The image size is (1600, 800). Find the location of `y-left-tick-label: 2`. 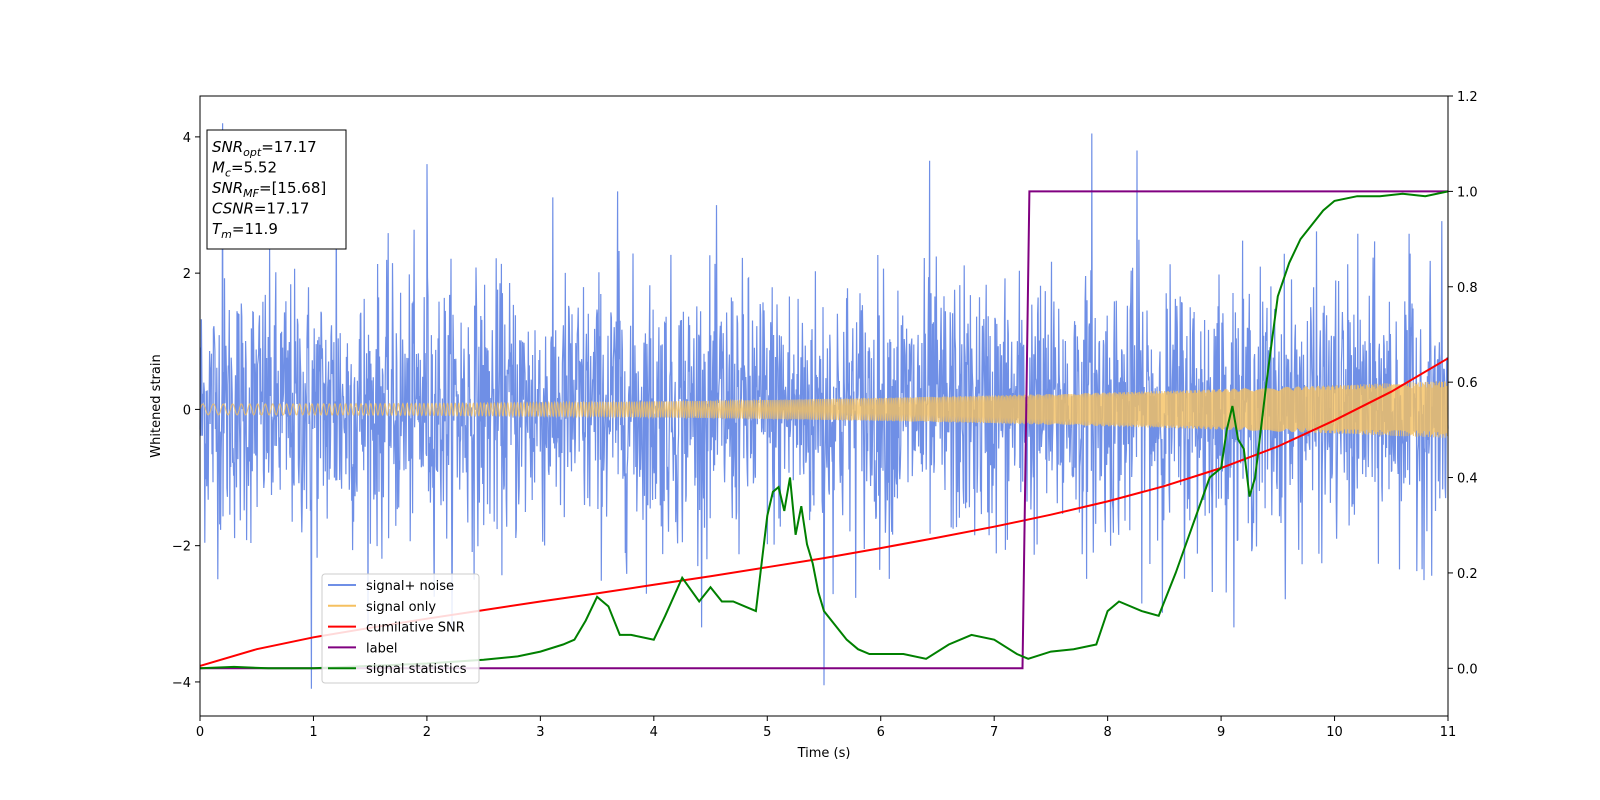

y-left-tick-label: 2 is located at coordinates (187, 274).